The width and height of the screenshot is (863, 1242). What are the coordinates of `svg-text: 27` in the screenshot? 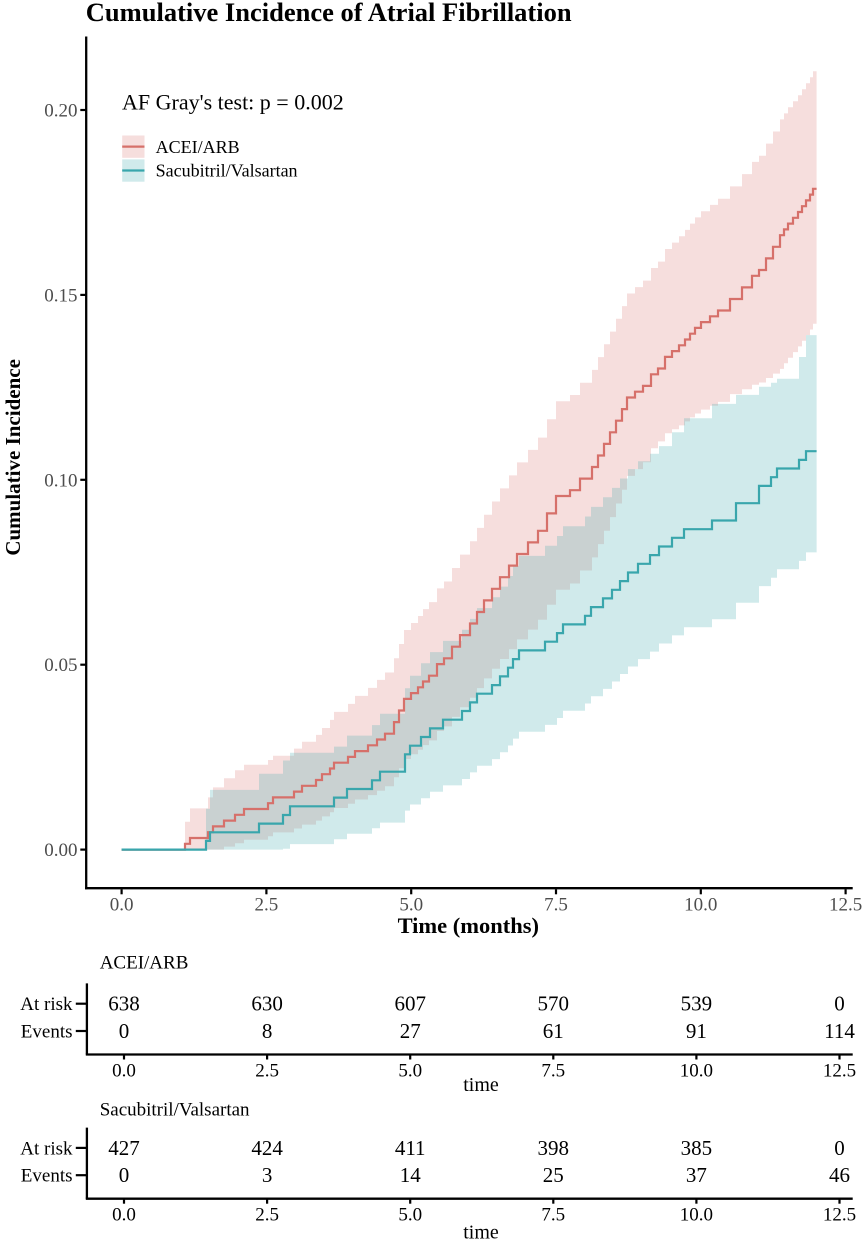 It's located at (410, 1031).